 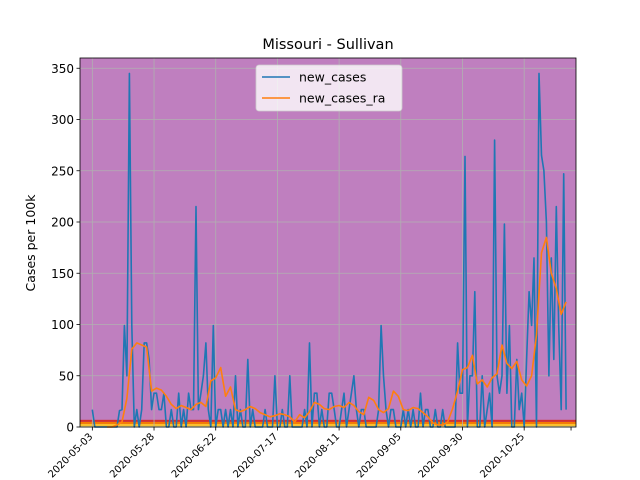 What do you see at coordinates (327, 45) in the screenshot?
I see `chart-title: Missouri - Sullivan` at bounding box center [327, 45].